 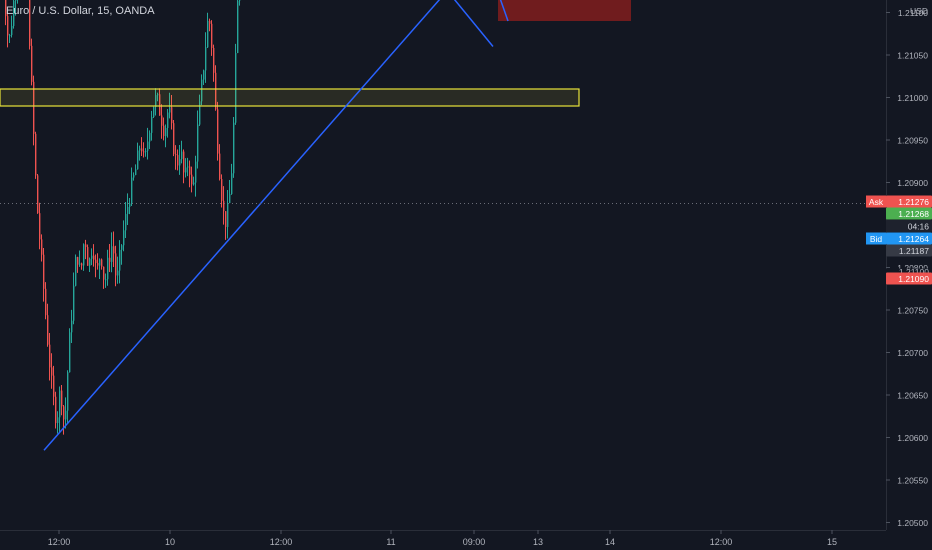 What do you see at coordinates (914, 251) in the screenshot?
I see `entry-level-label: 1.21187` at bounding box center [914, 251].